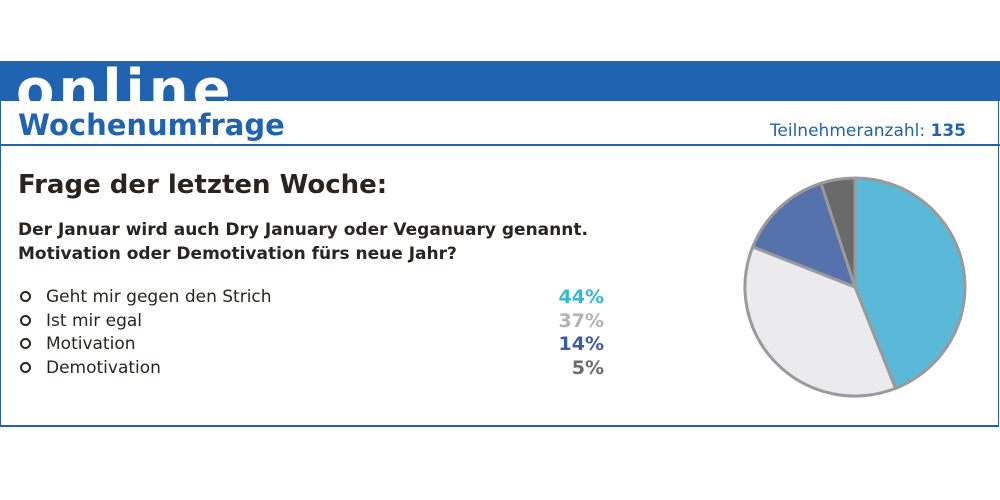 The height and width of the screenshot is (500, 1000). Describe the element at coordinates (500, 81) in the screenshot. I see `online-banner: online` at that location.